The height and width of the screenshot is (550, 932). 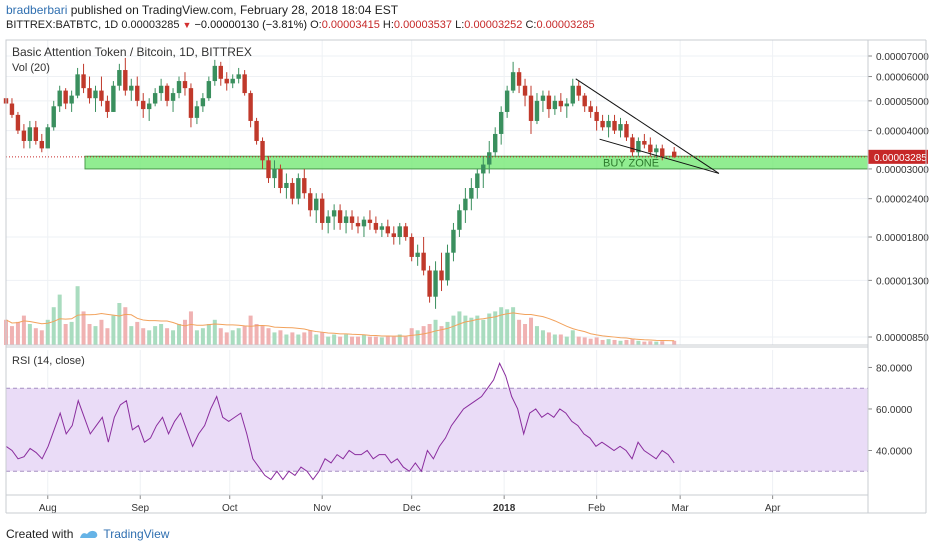 What do you see at coordinates (902, 132) in the screenshot?
I see `price-tick-label-3: 0.00004000` at bounding box center [902, 132].